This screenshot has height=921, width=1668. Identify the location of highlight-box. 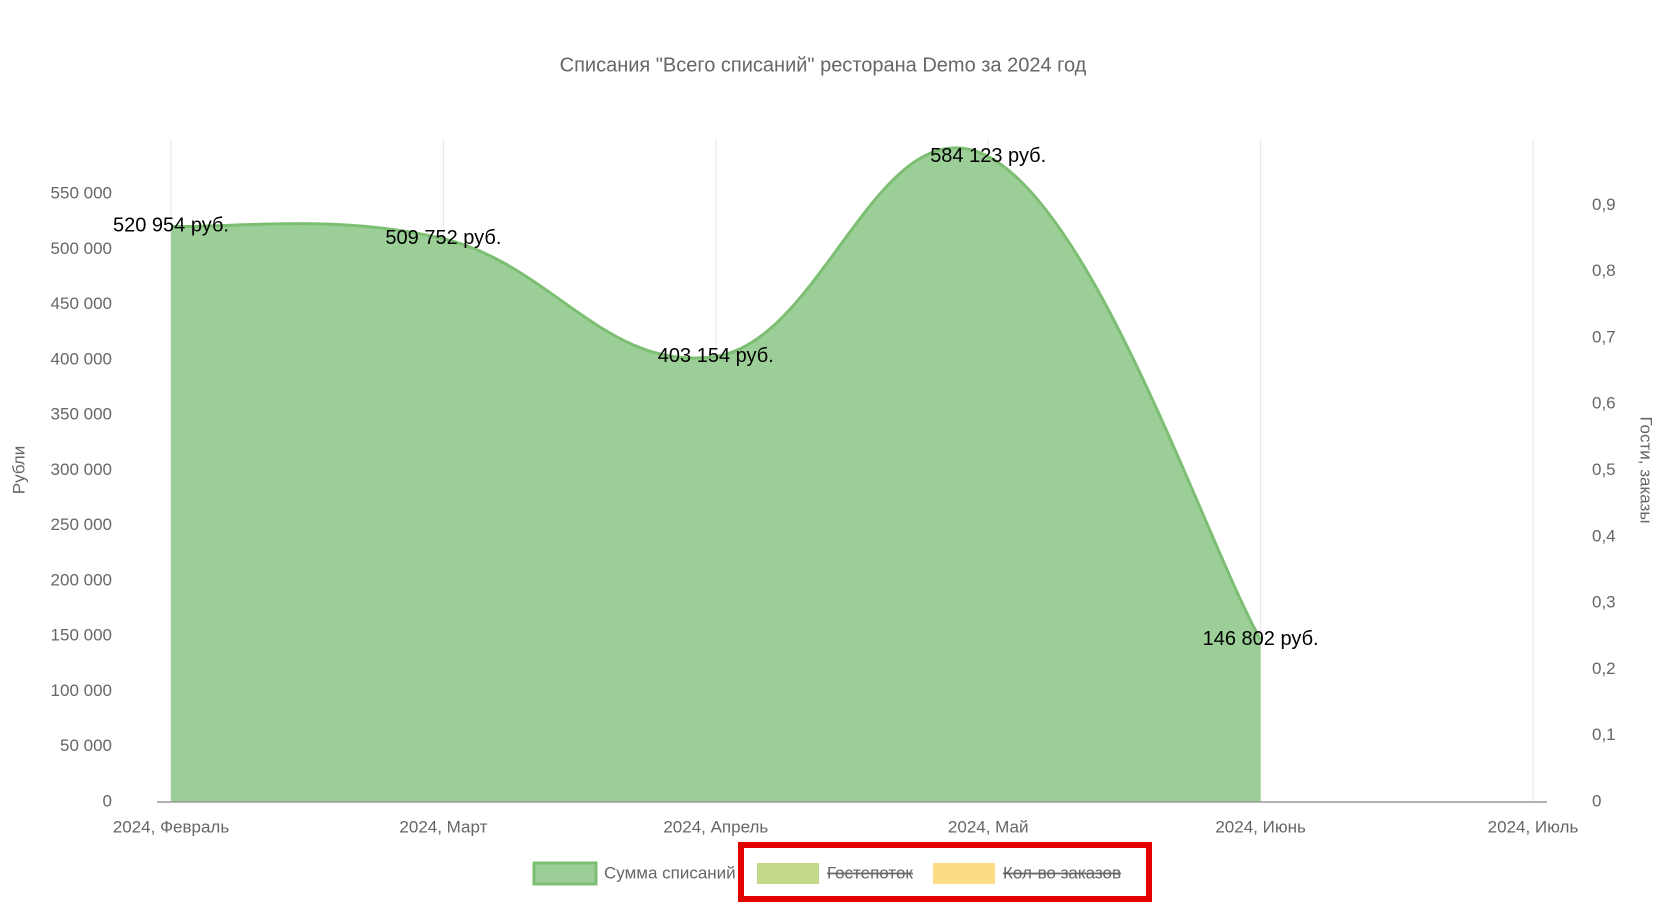
(945, 872).